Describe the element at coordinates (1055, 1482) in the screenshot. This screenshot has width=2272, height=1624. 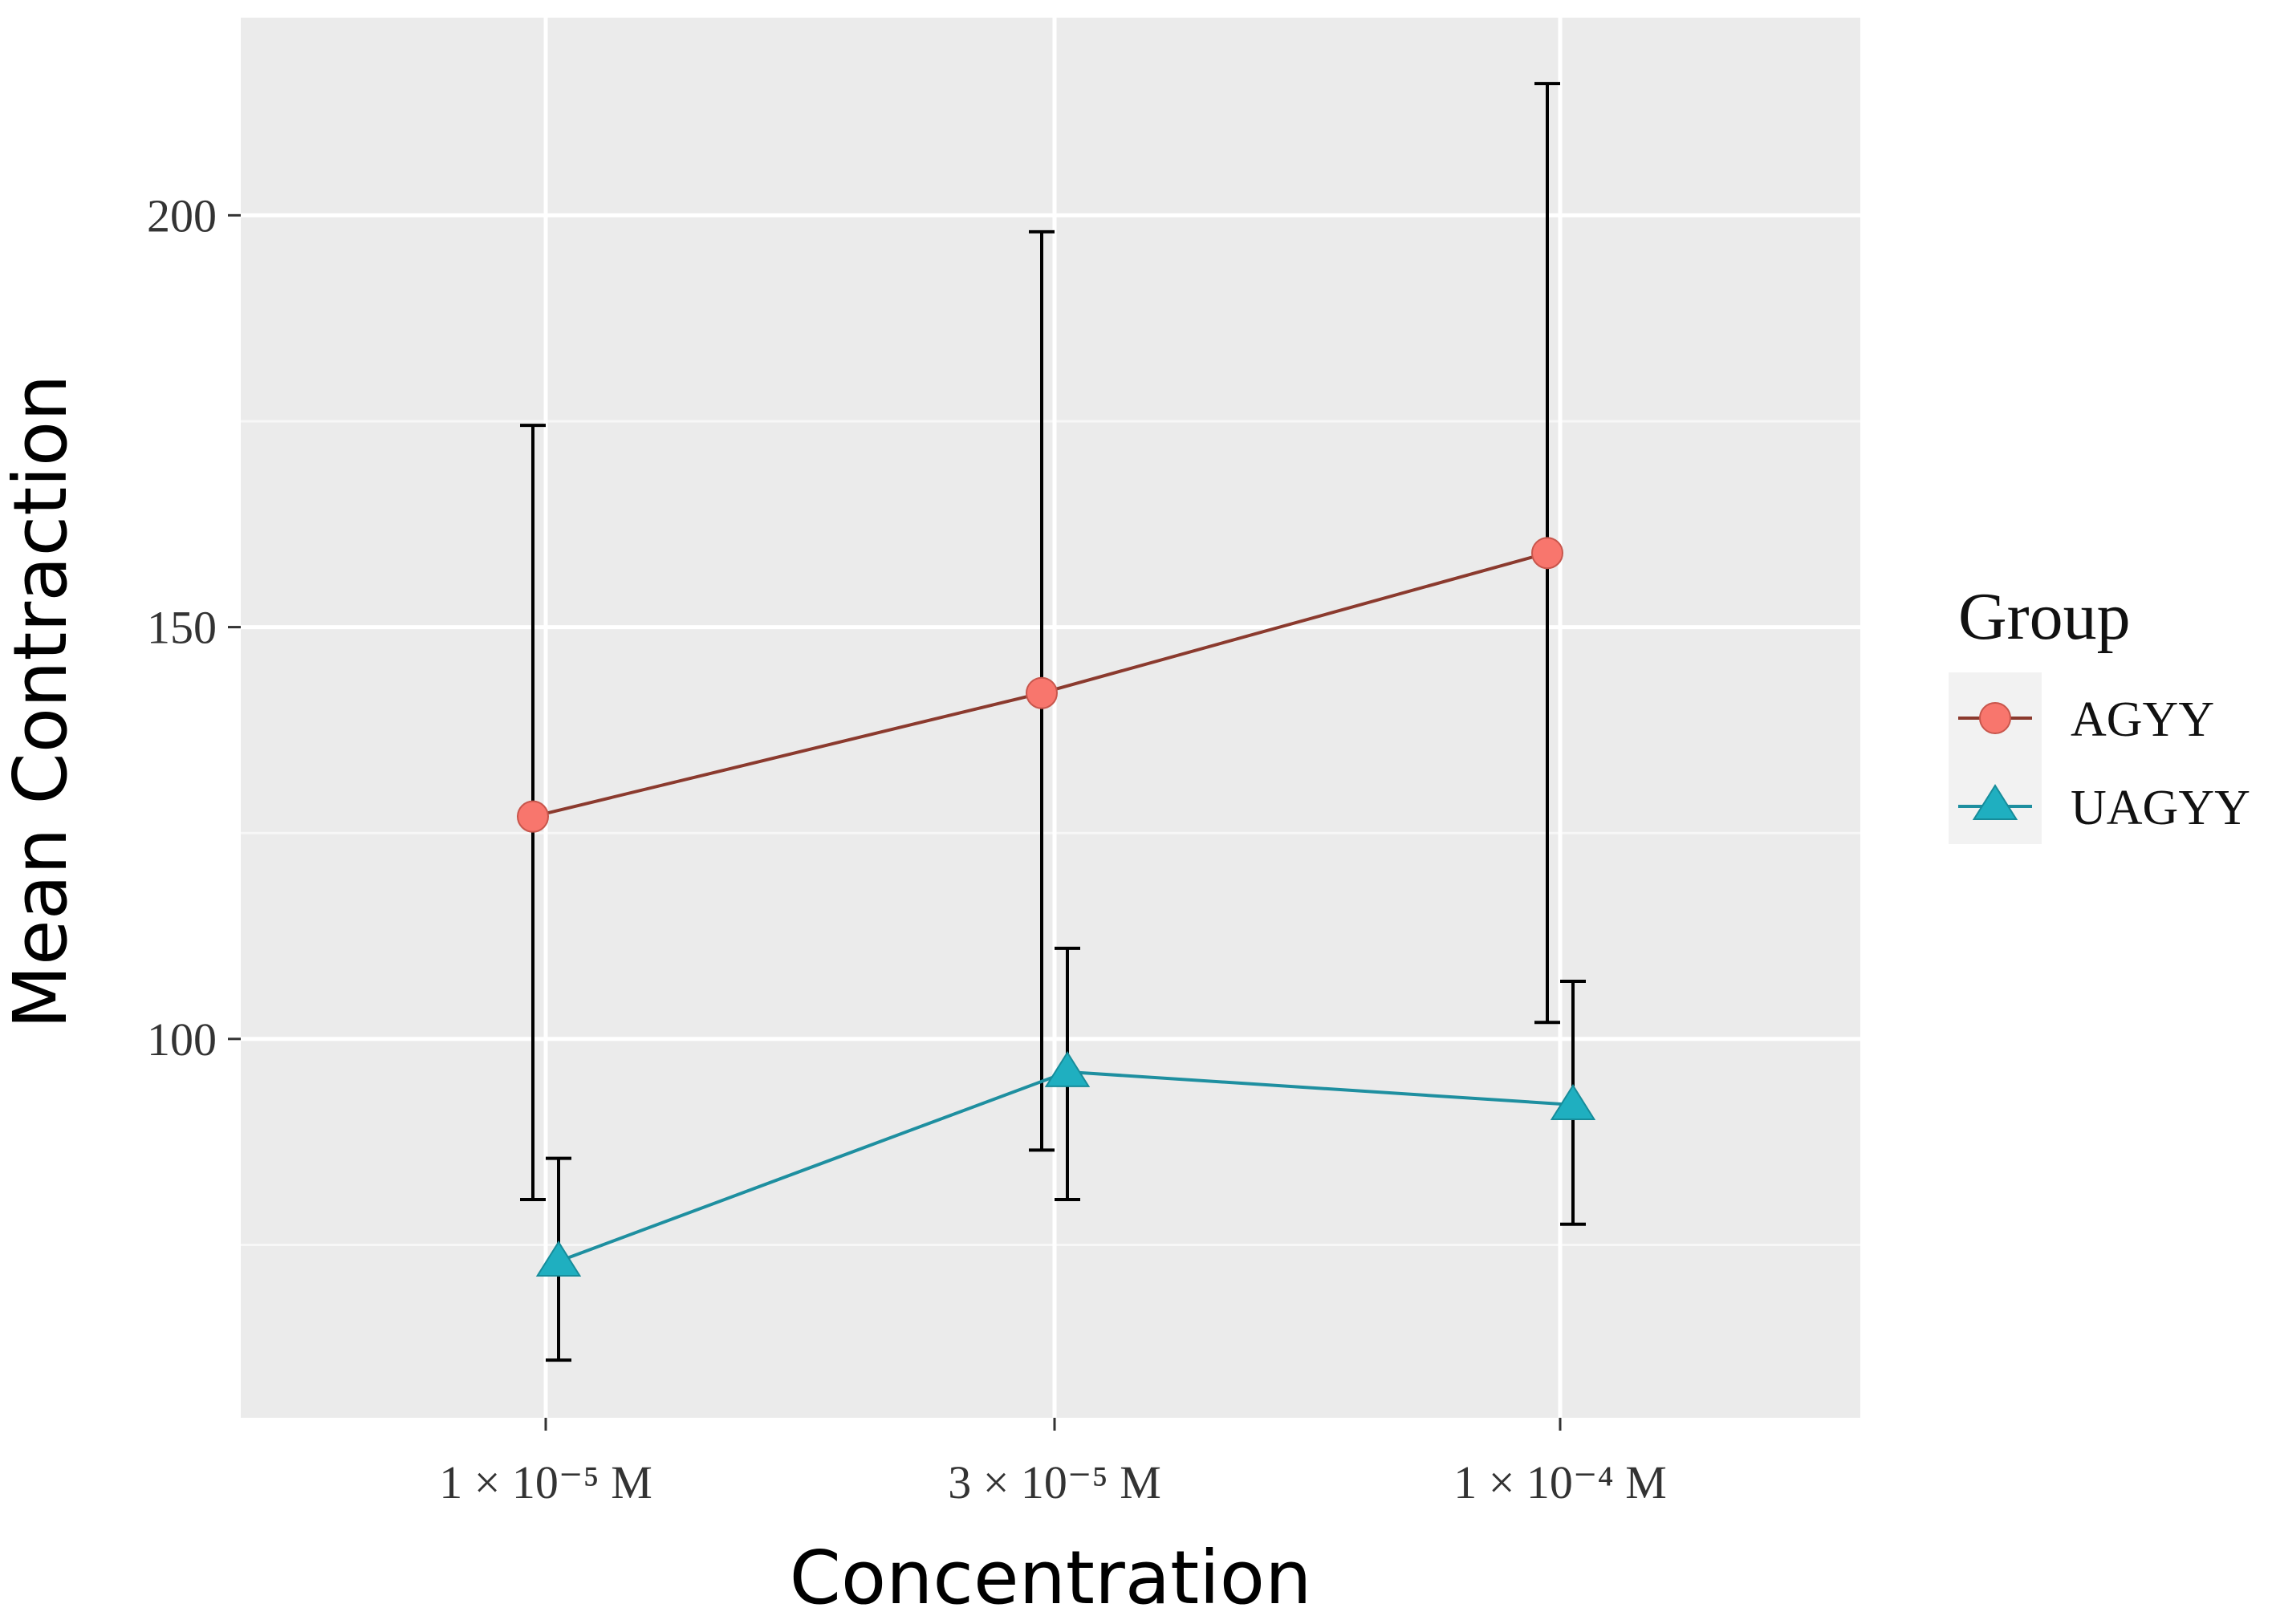
I see `x-tick-label: 3 × 10⁻⁵ M` at that location.